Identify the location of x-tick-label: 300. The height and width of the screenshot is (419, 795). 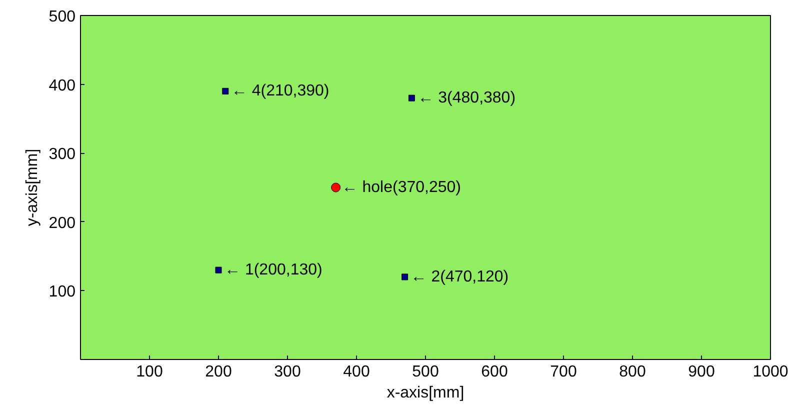
(287, 372).